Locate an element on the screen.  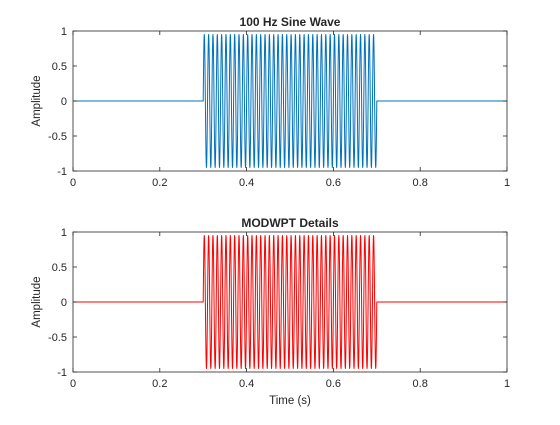
x-axis-label: Time (s) is located at coordinates (290, 401).